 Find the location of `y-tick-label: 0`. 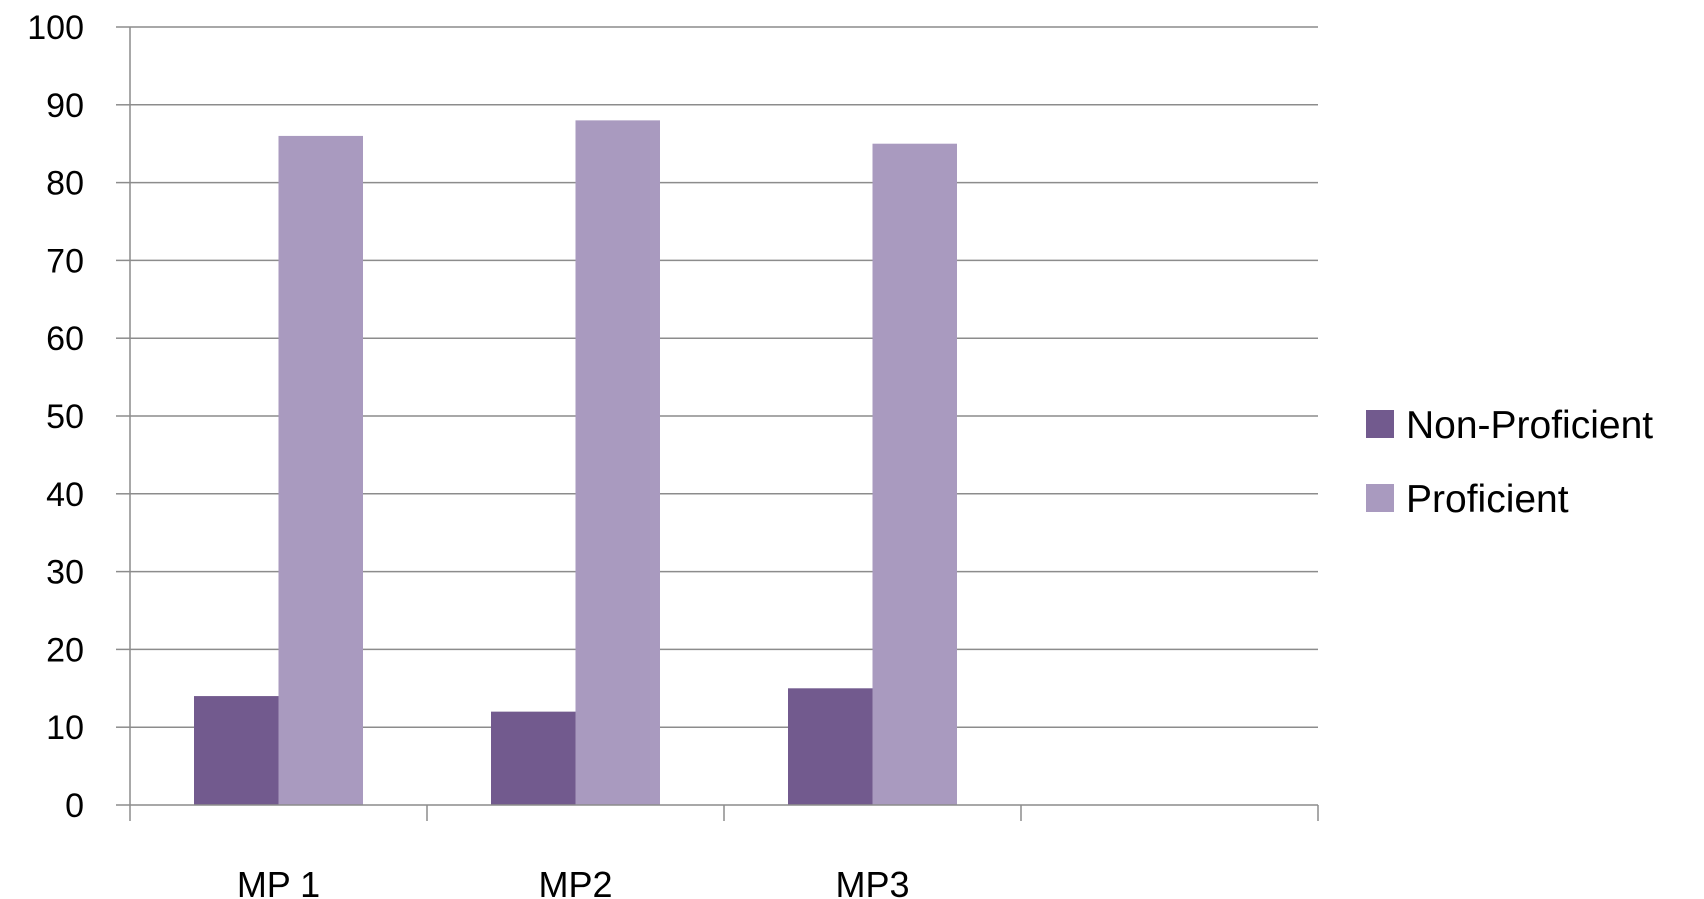

y-tick-label: 0 is located at coordinates (74, 806).